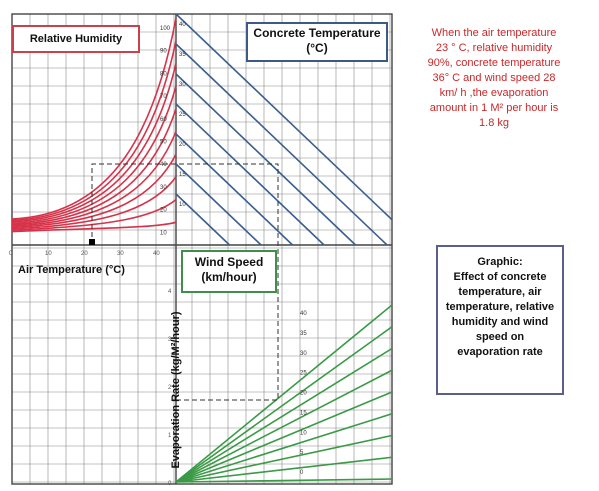 The width and height of the screenshot is (599, 491). I want to click on caption-title: Graphic:, so click(500, 262).